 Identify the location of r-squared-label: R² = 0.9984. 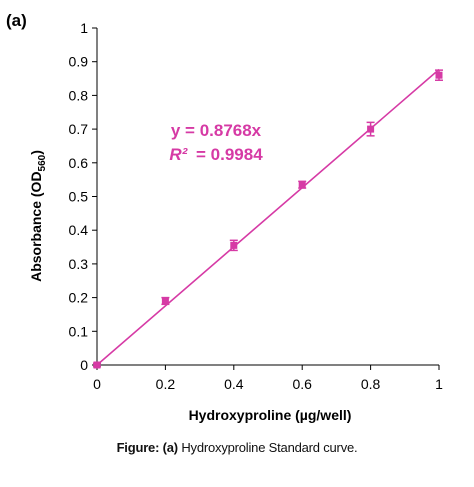
(216, 154).